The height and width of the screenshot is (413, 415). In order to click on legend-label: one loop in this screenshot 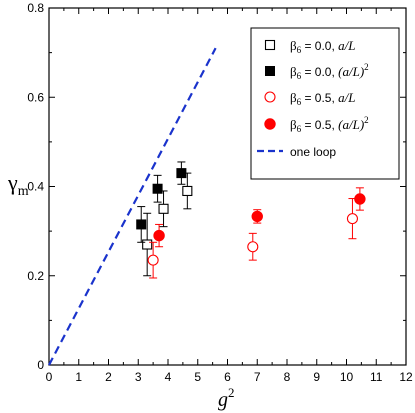, I will do `click(313, 152)`.